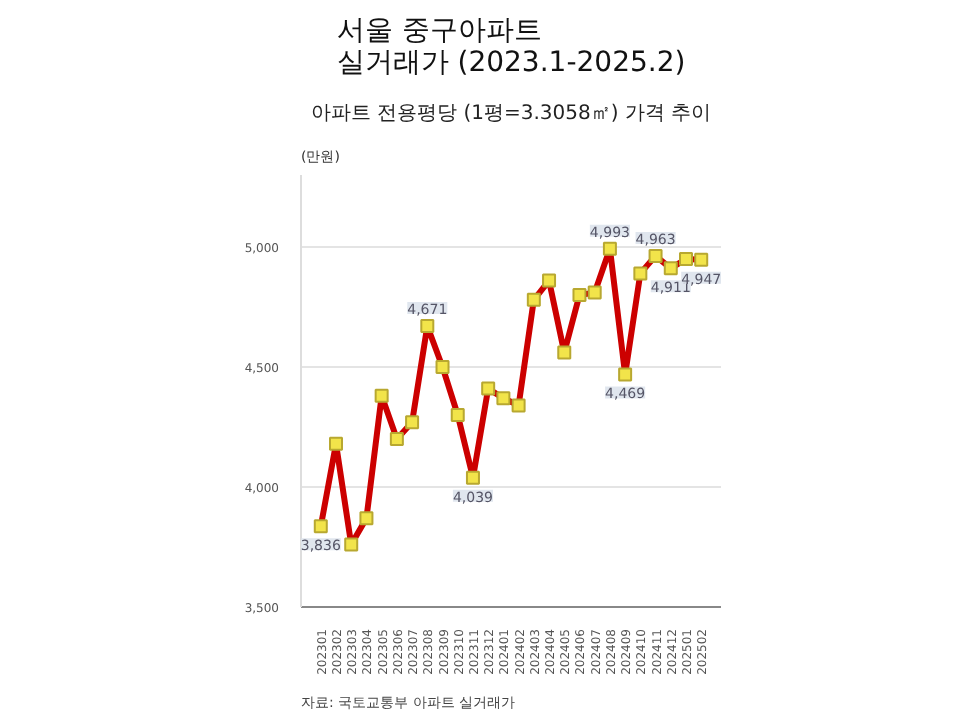 The width and height of the screenshot is (960, 720). What do you see at coordinates (511, 47) in the screenshot?
I see `chart-title: 서울 중구아파트 실거래가 (2023.1-2025.2)` at bounding box center [511, 47].